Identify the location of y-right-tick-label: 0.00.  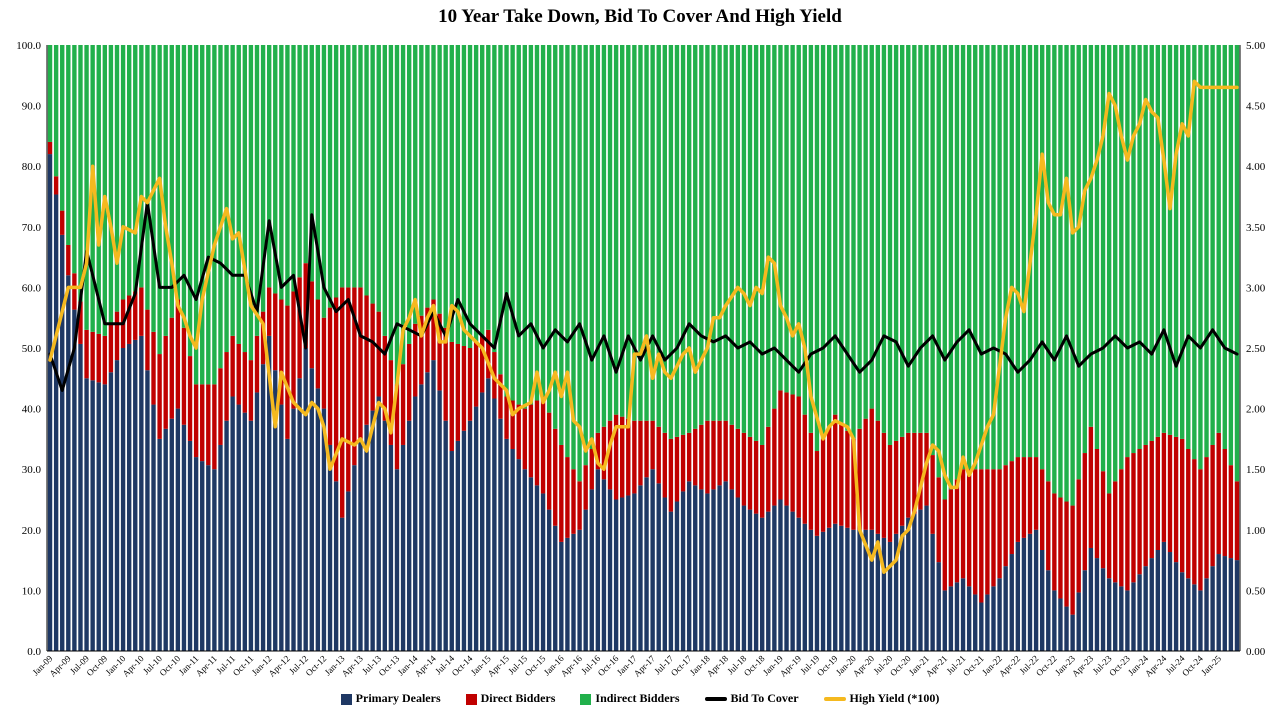
(1256, 652).